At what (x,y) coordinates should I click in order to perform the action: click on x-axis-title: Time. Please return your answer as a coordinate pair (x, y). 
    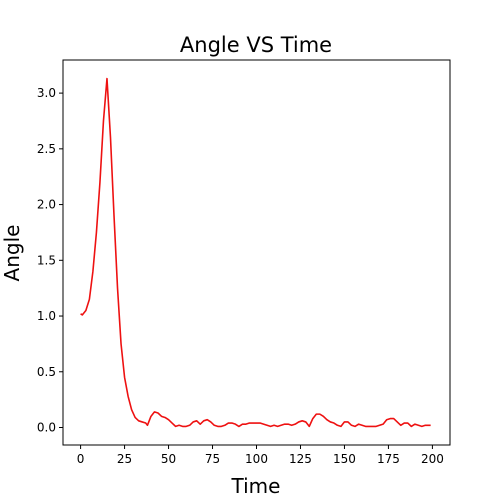
    Looking at the image, I should click on (256, 486).